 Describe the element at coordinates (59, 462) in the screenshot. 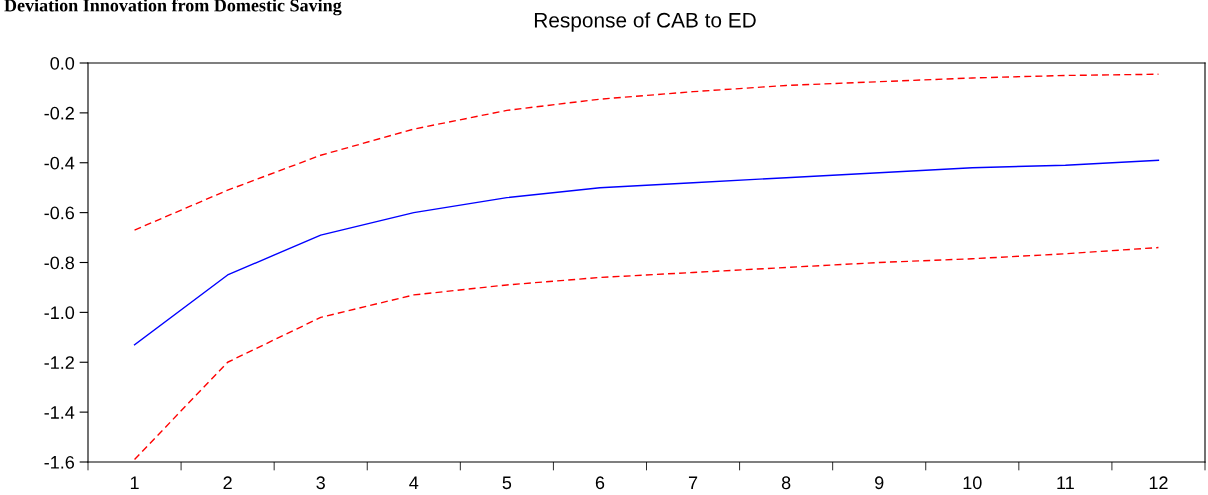

I see `y-tick-label: -1.6` at that location.